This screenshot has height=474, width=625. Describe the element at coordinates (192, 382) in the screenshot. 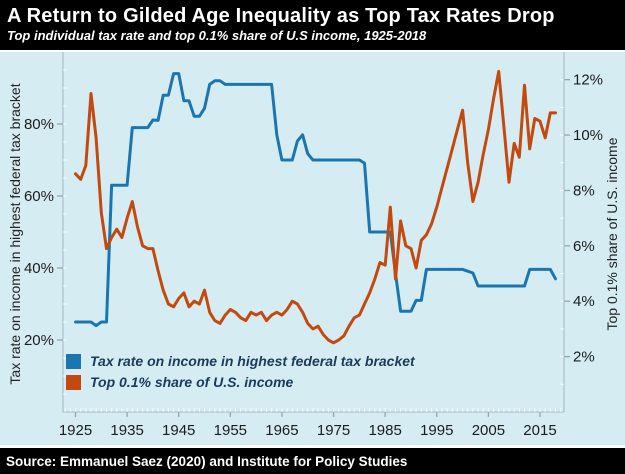

I see `legend-label: Top 0.1% share of U.S. income` at that location.